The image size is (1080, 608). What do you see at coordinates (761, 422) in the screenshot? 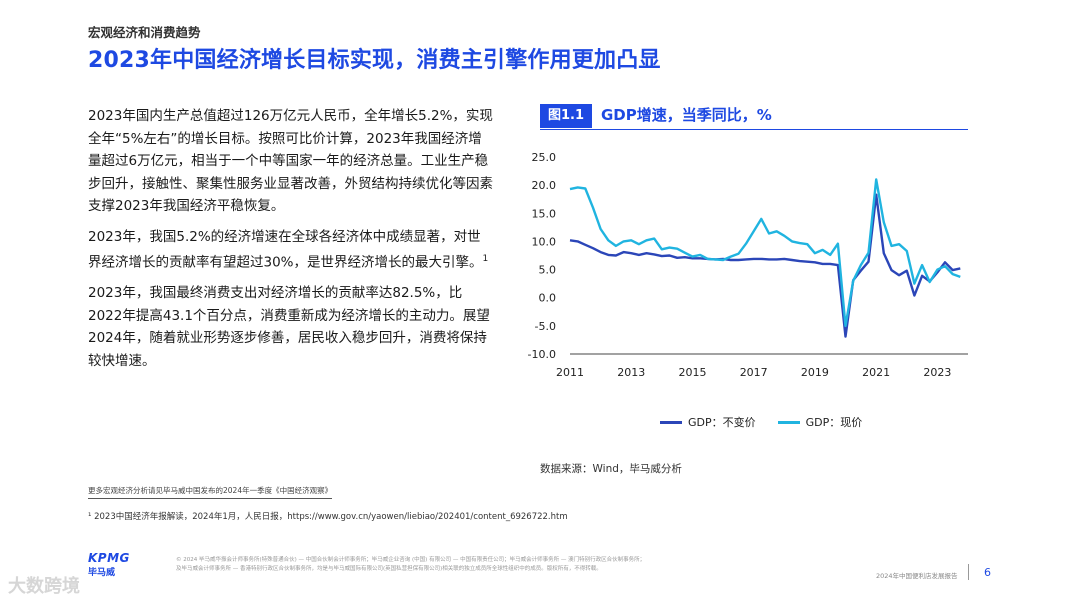
I see `chart-legend: GDP：不变价 GDP：现价` at bounding box center [761, 422].